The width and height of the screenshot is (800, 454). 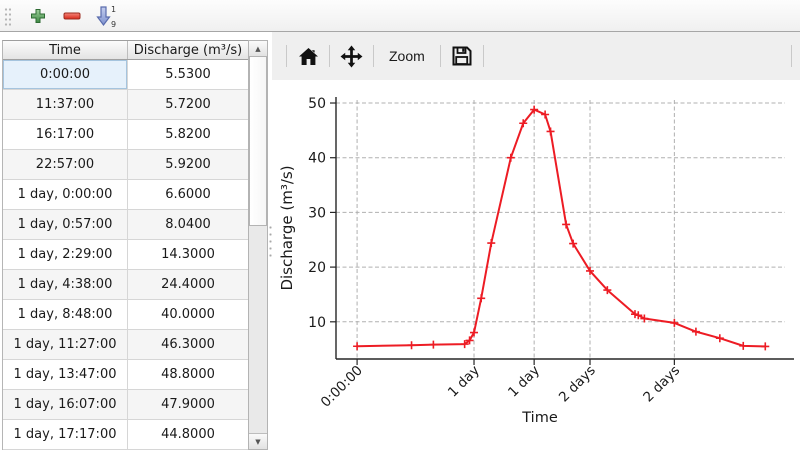 I want to click on save-button, so click(x=462, y=56).